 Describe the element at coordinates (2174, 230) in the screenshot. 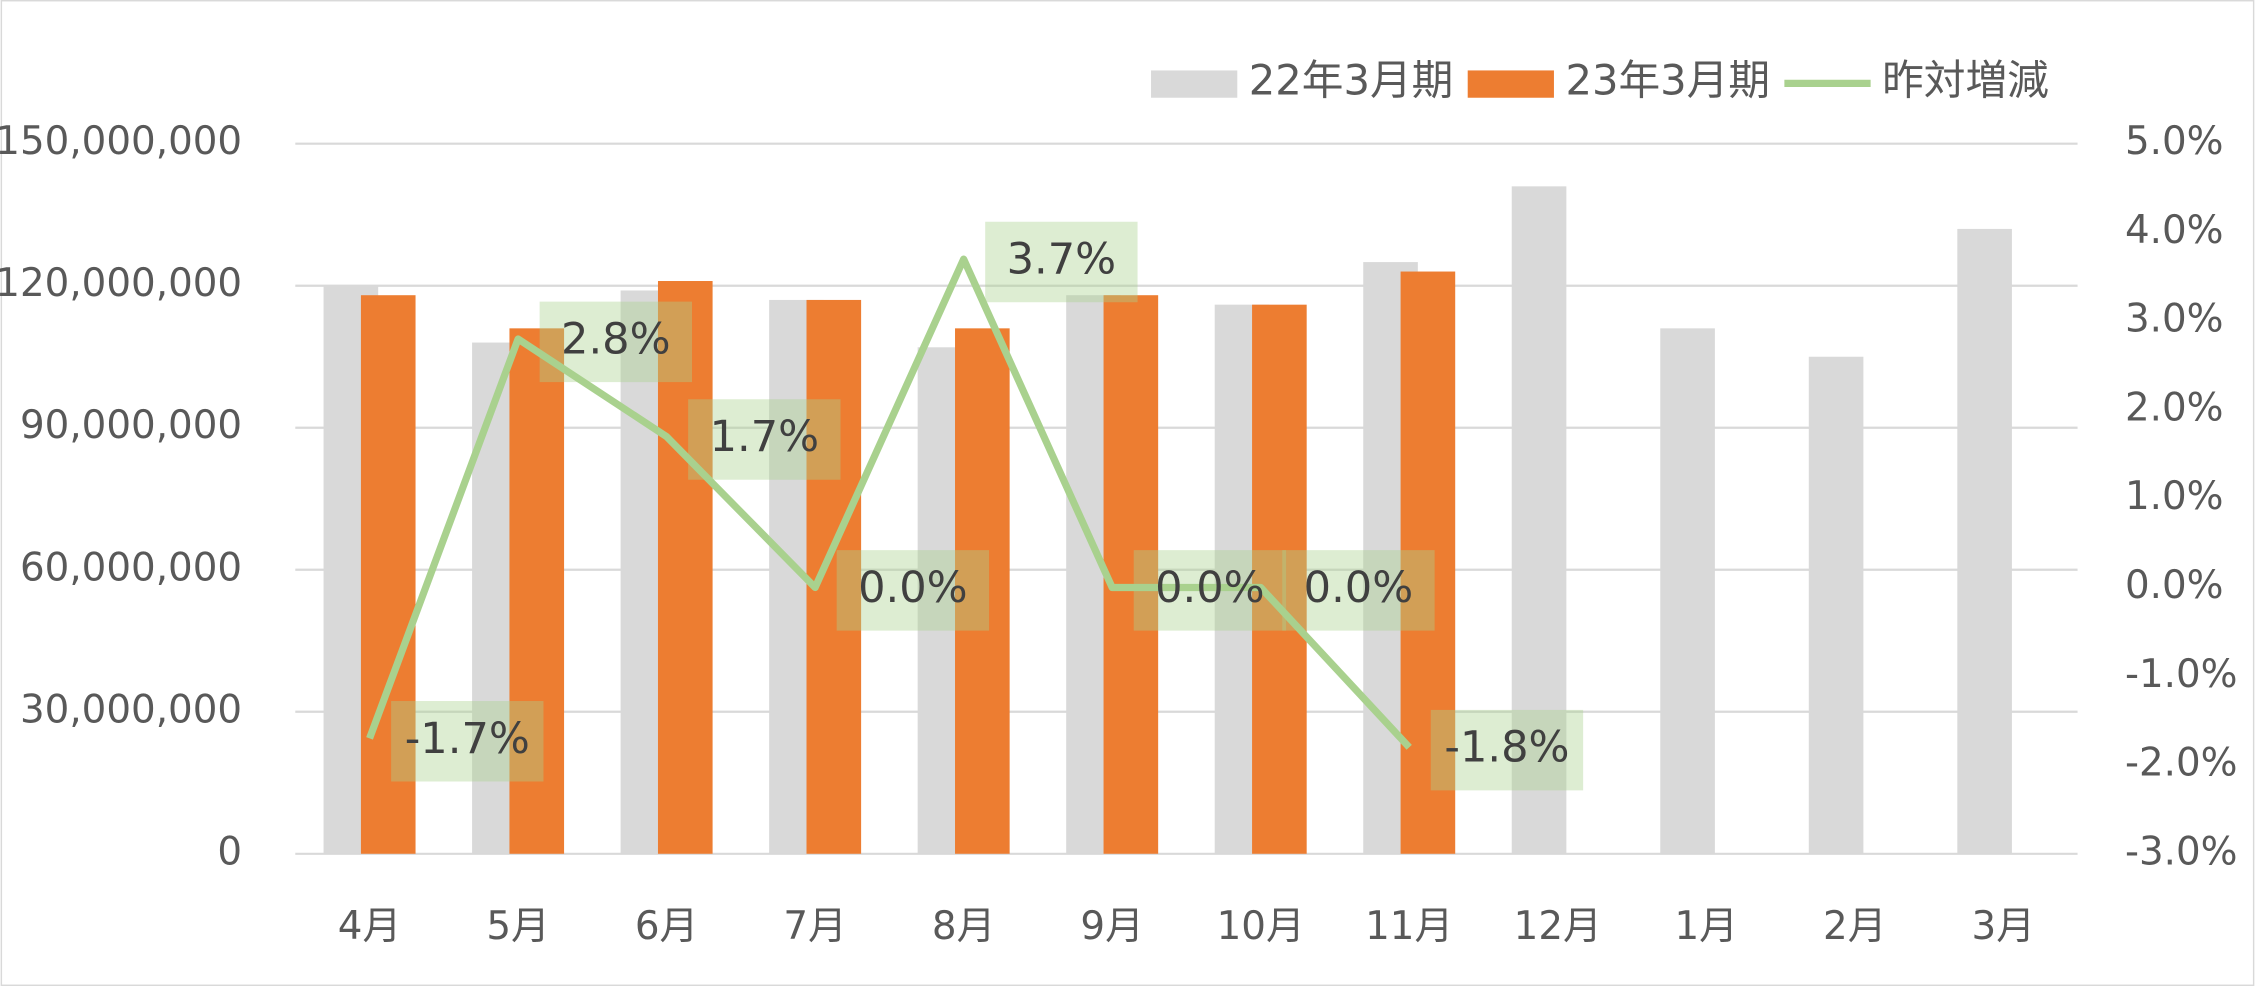

I see `y2-tick-label: 4.0%` at that location.